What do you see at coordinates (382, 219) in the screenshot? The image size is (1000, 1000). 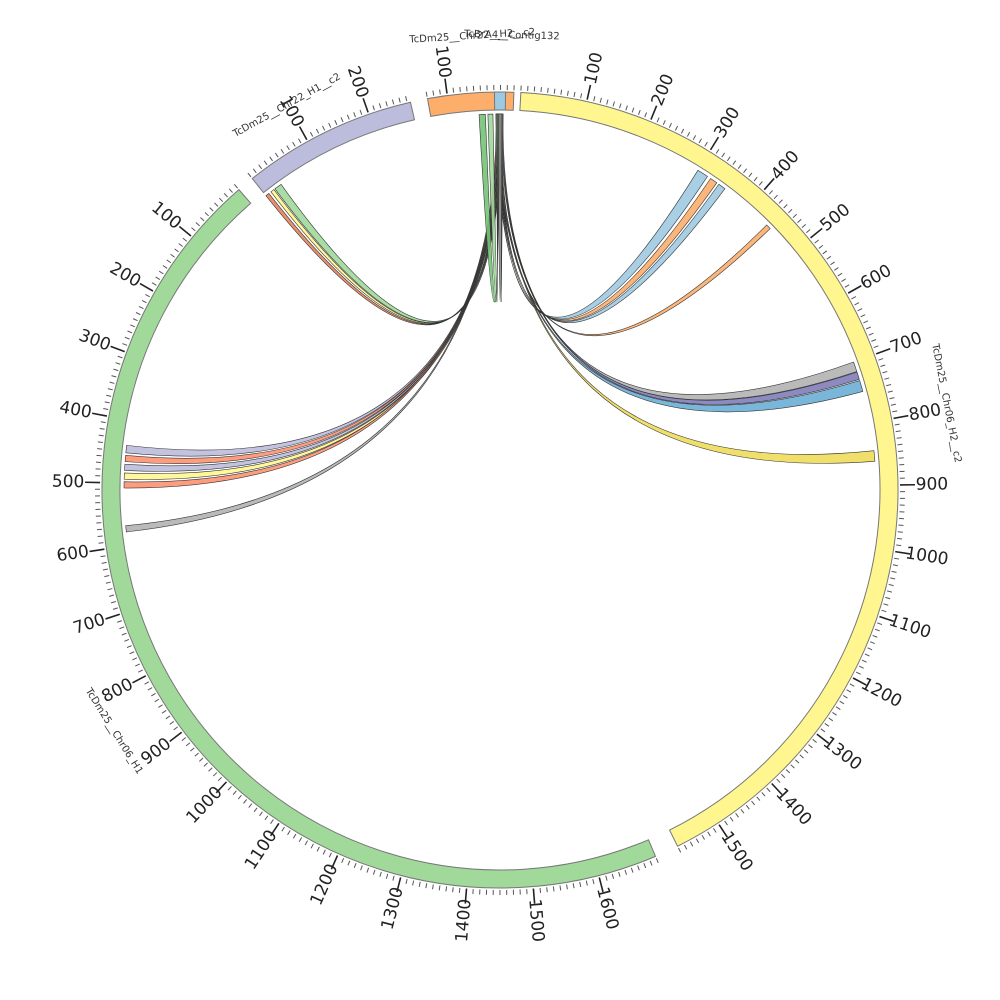 I see `link-s5-s3` at bounding box center [382, 219].